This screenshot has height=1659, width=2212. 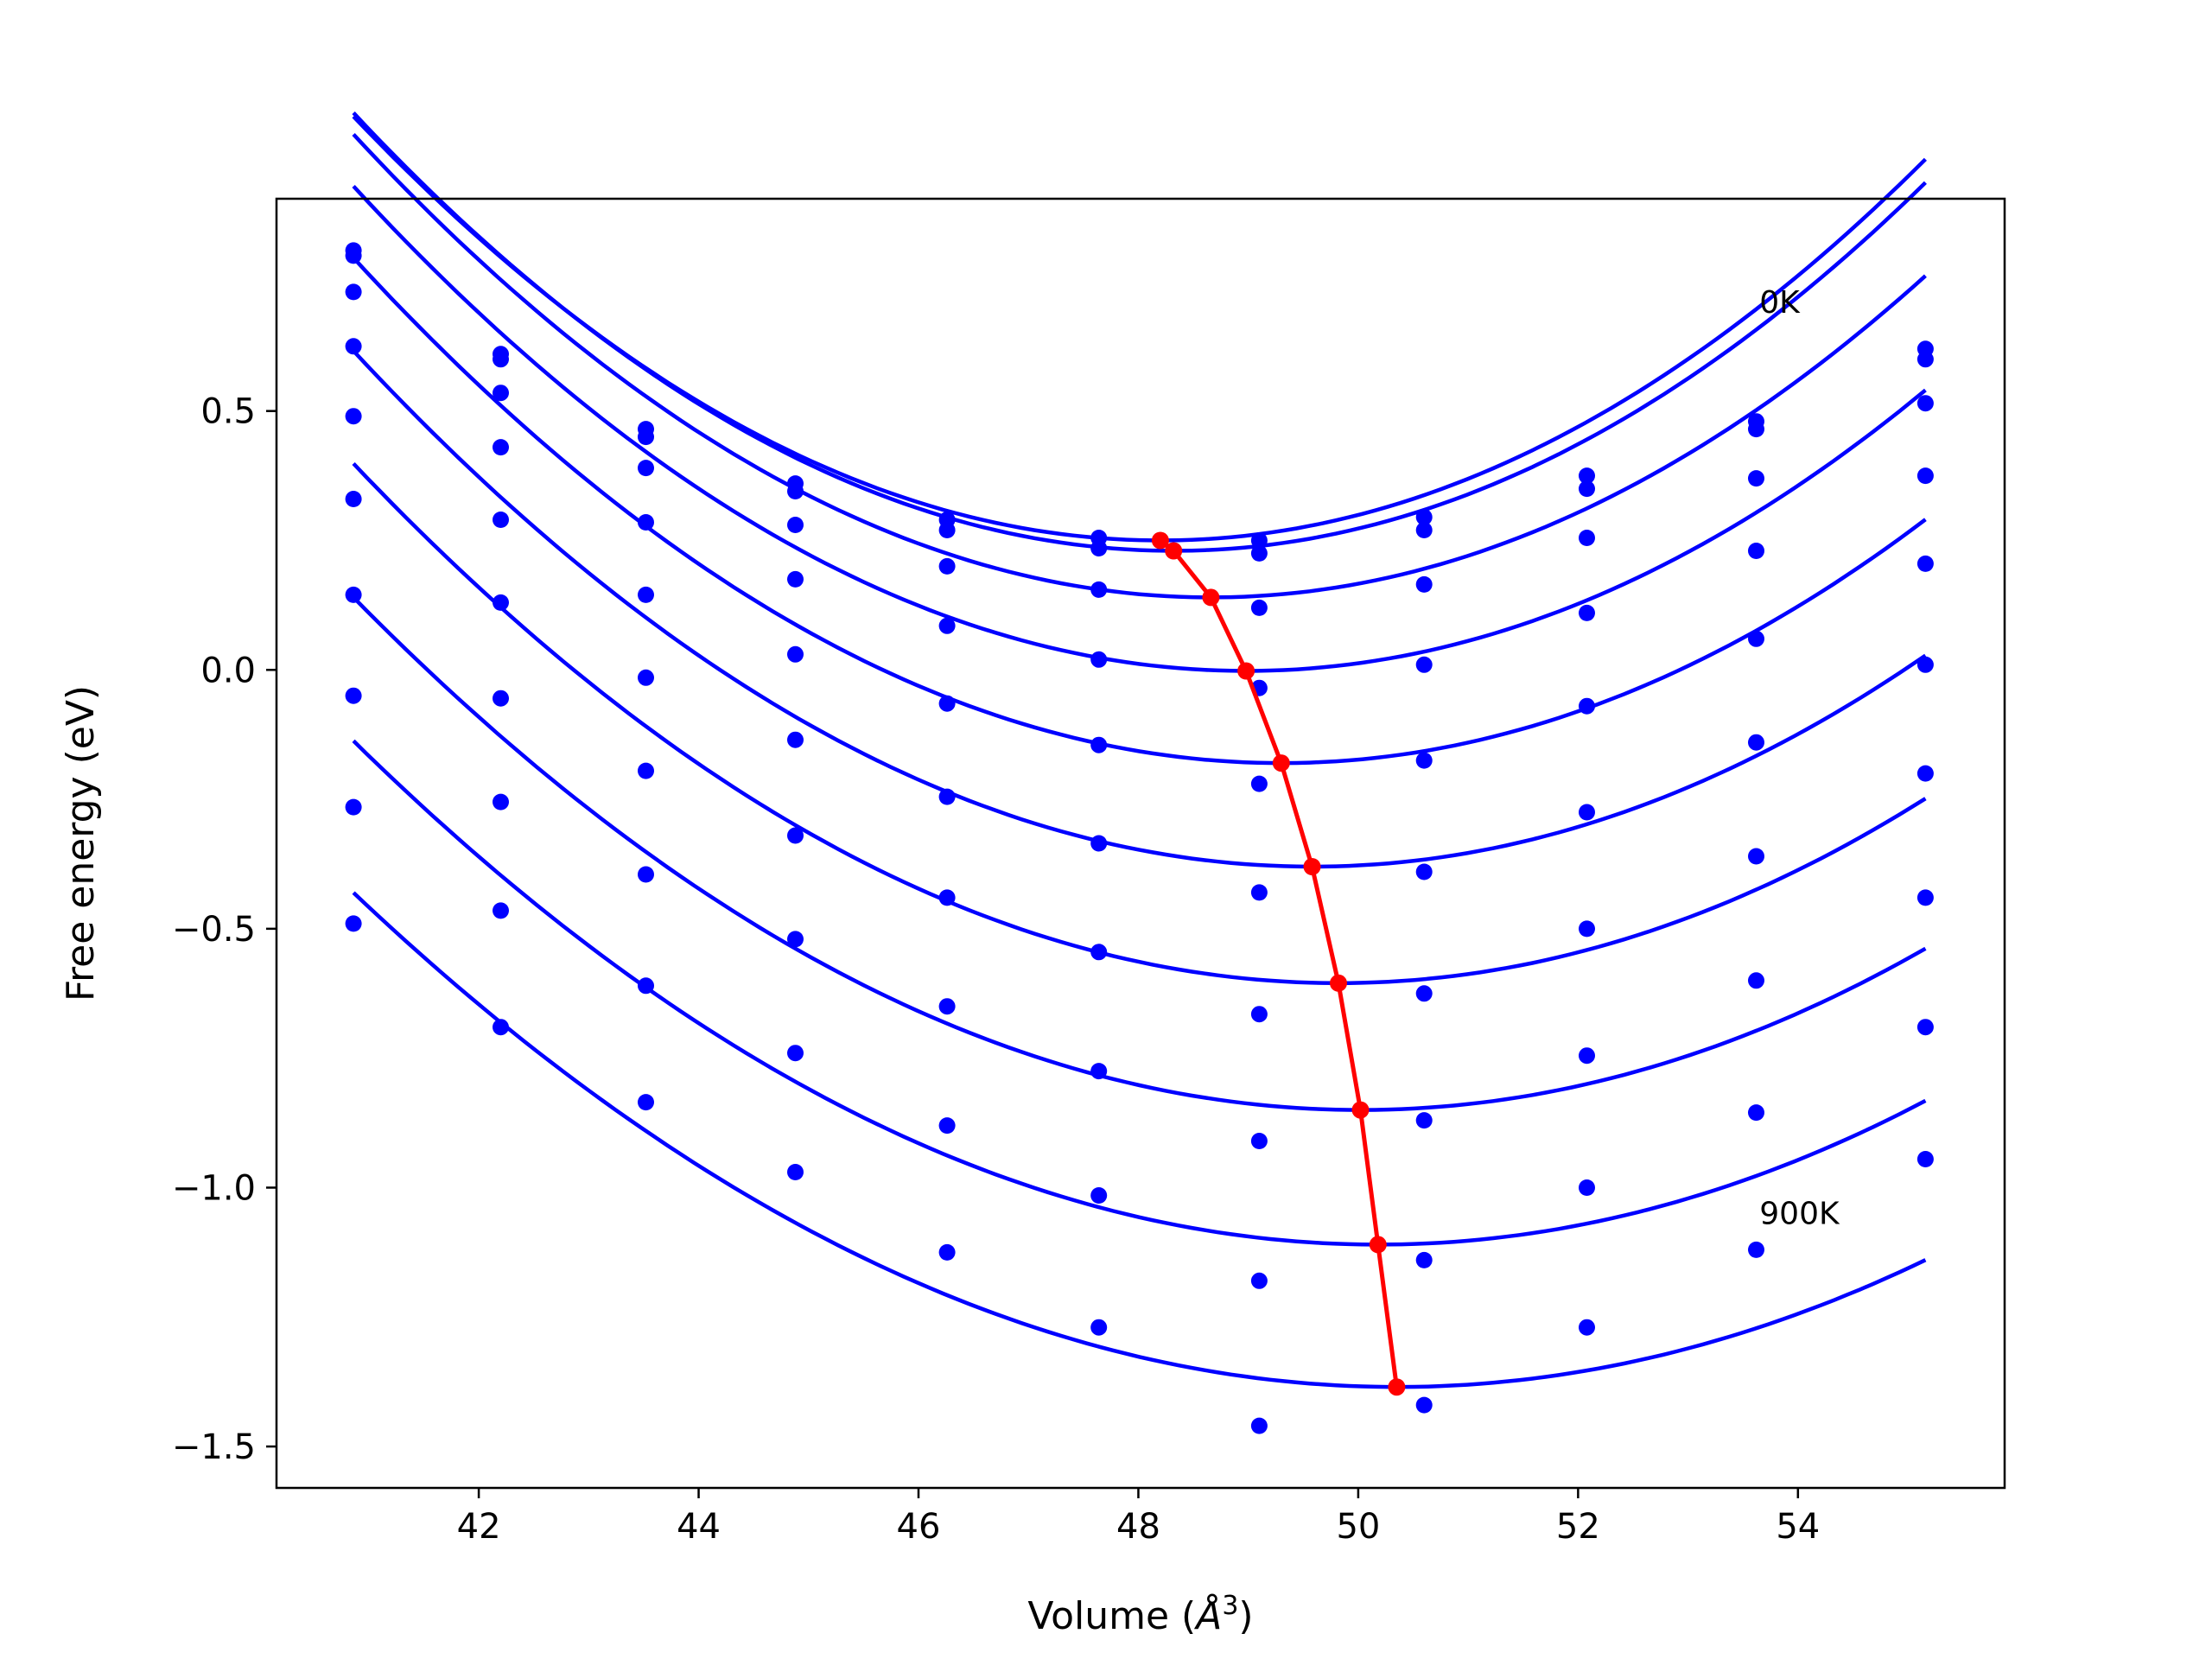 What do you see at coordinates (1279, 963) in the screenshot?
I see `equilibrium-path` at bounding box center [1279, 963].